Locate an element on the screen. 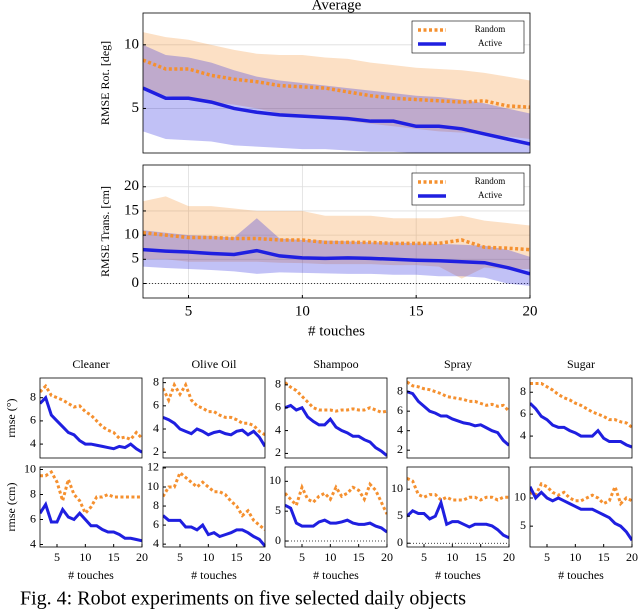 This screenshot has width=640, height=613. chart-title: Sugar is located at coordinates (581, 364).